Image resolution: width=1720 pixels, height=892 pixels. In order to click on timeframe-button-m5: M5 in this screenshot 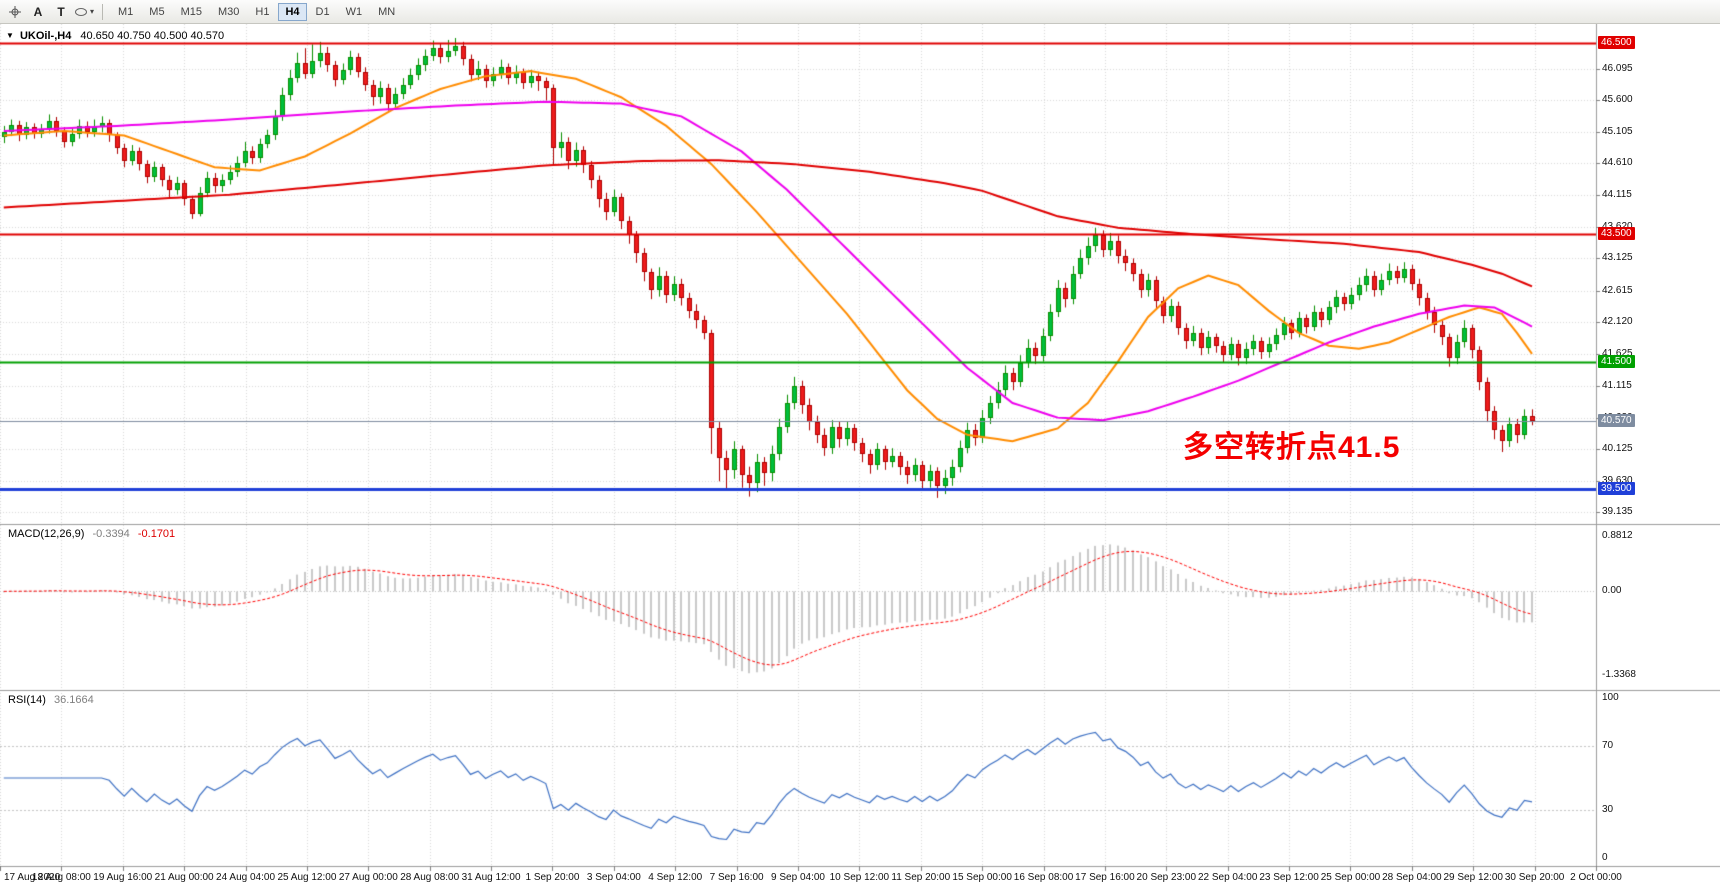, I will do `click(157, 11)`.